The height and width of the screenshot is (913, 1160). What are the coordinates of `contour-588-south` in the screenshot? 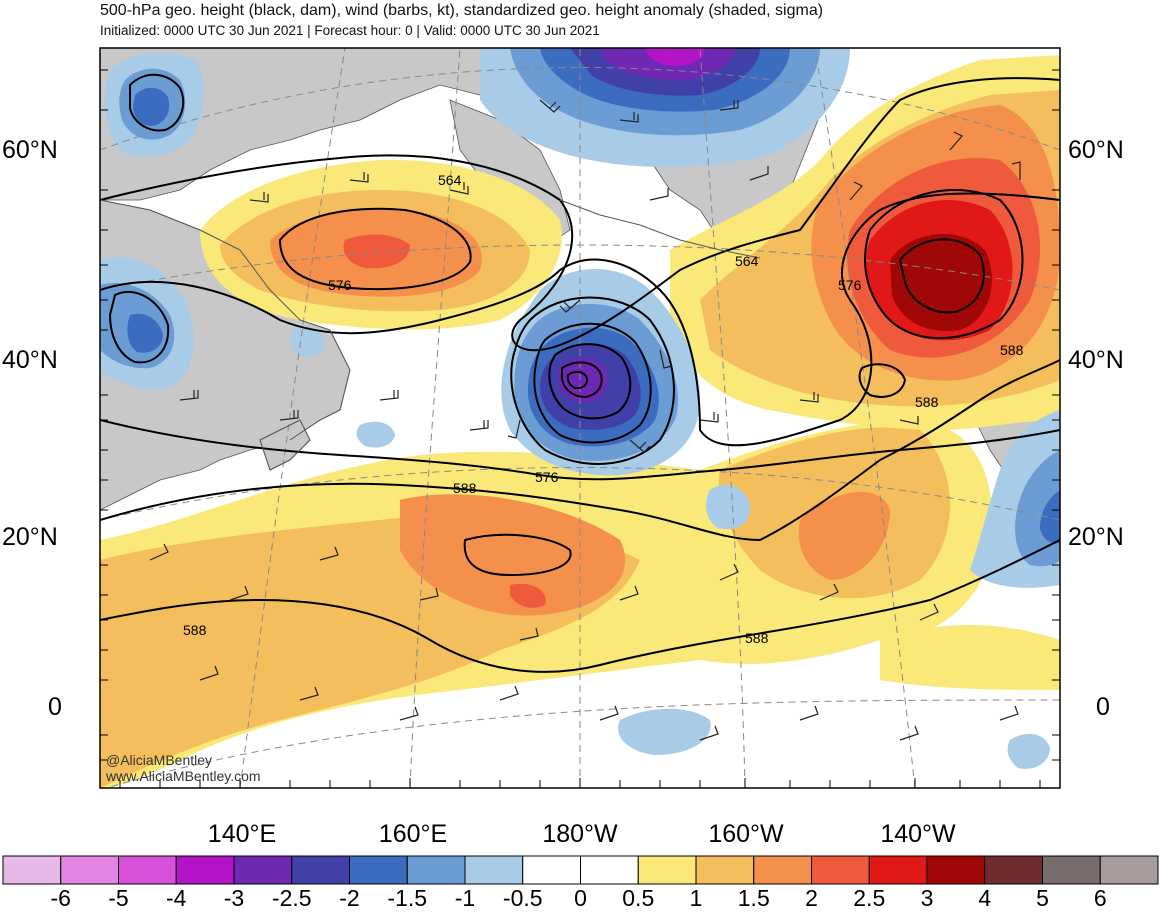 It's located at (580, 606).